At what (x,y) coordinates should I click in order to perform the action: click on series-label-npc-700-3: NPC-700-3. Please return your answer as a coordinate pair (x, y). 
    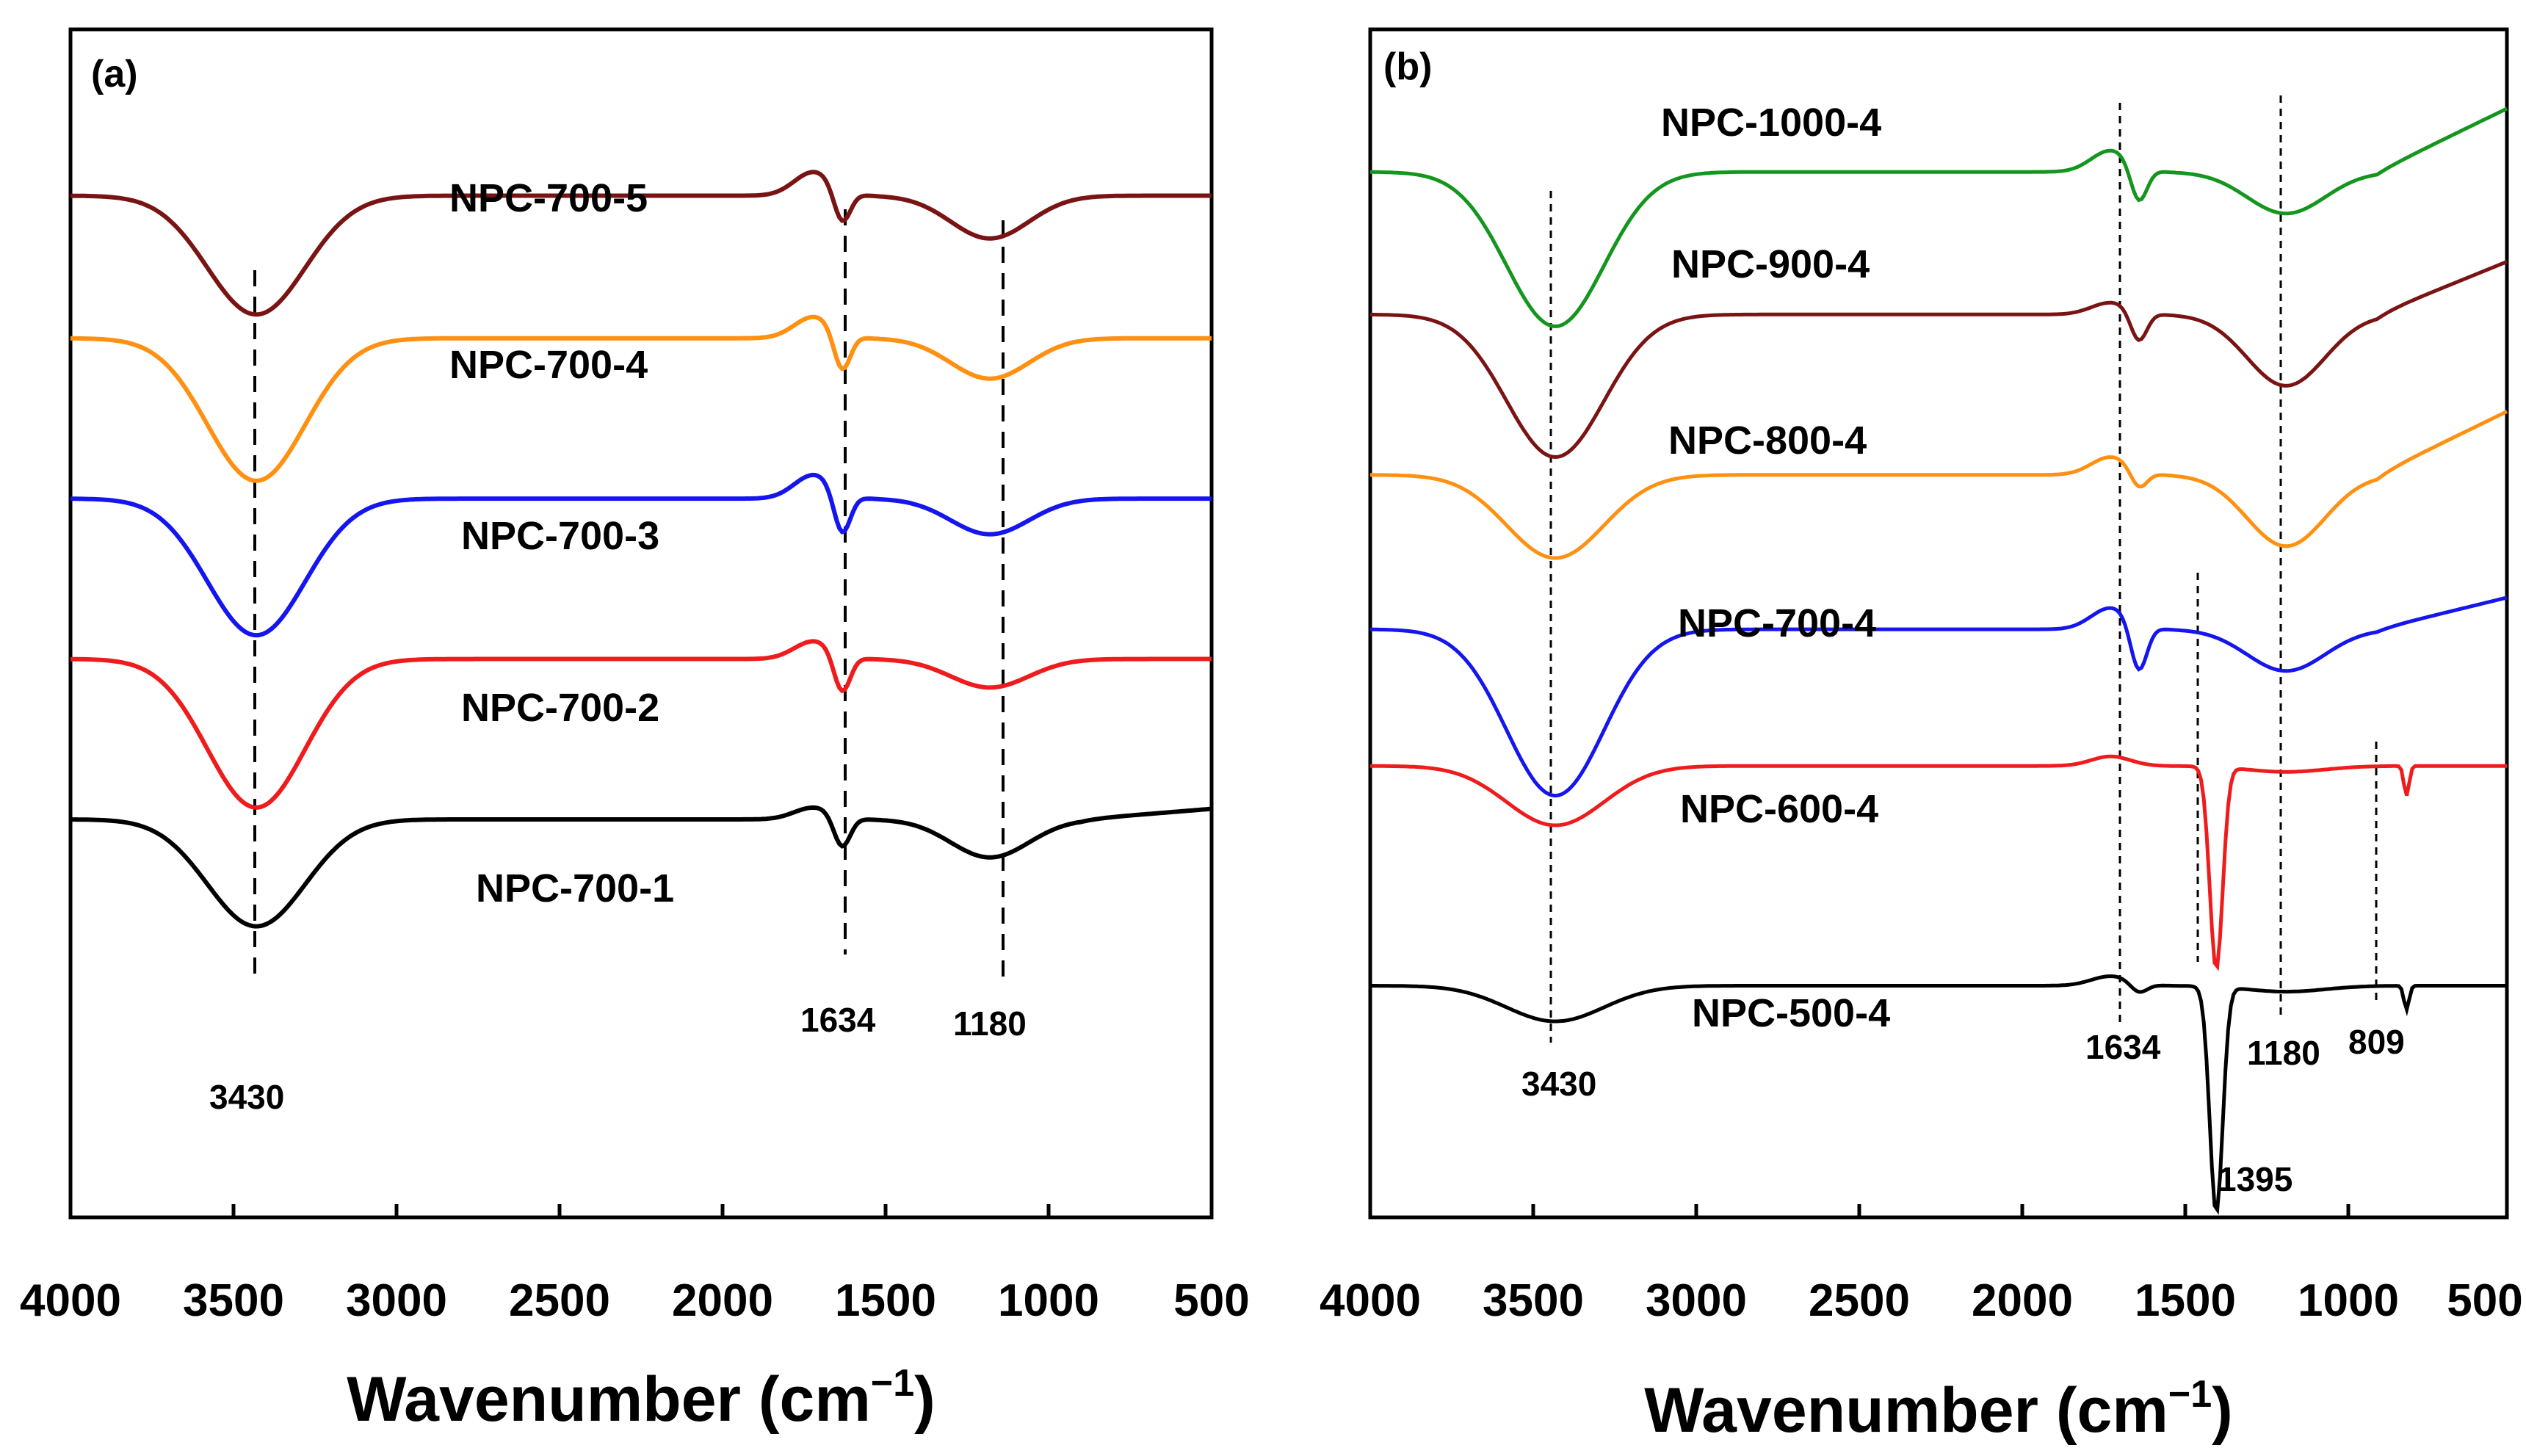
    Looking at the image, I should click on (560, 536).